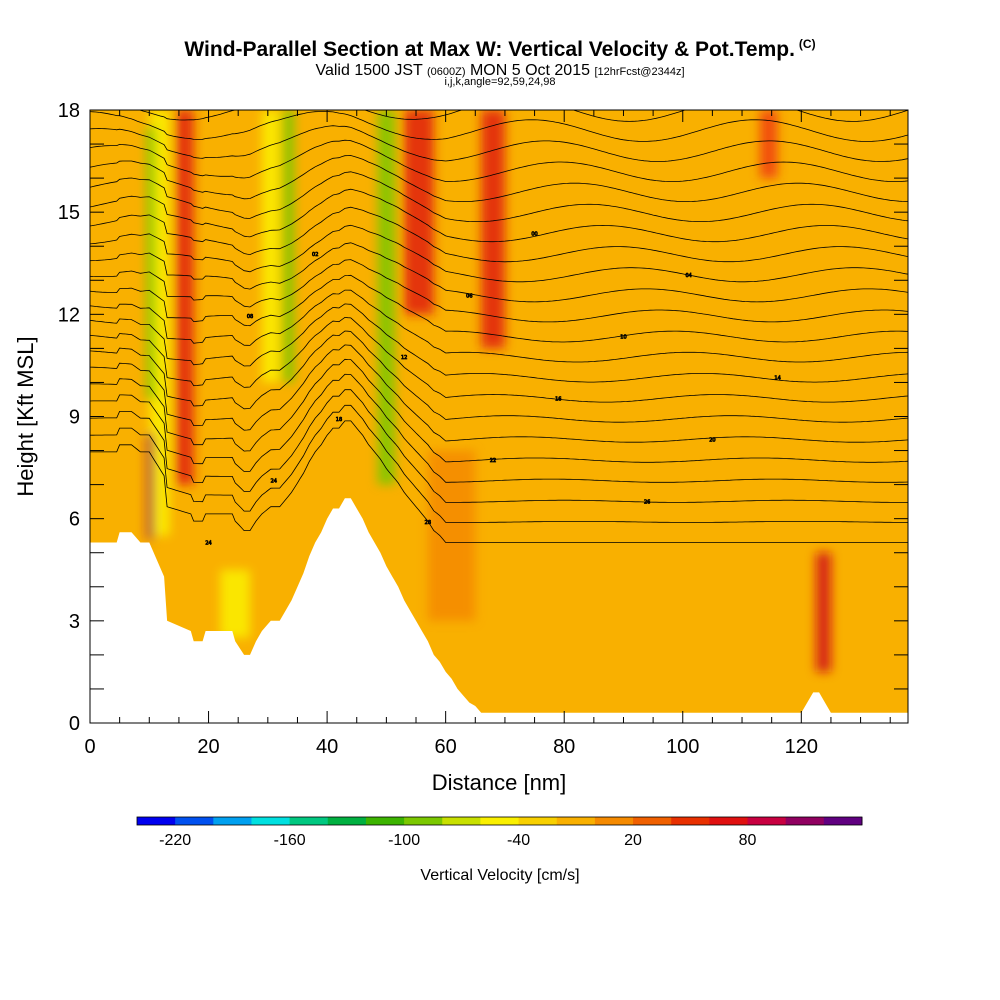 The width and height of the screenshot is (1000, 1000). What do you see at coordinates (74, 418) in the screenshot?
I see `y-tick-label: 9` at bounding box center [74, 418].